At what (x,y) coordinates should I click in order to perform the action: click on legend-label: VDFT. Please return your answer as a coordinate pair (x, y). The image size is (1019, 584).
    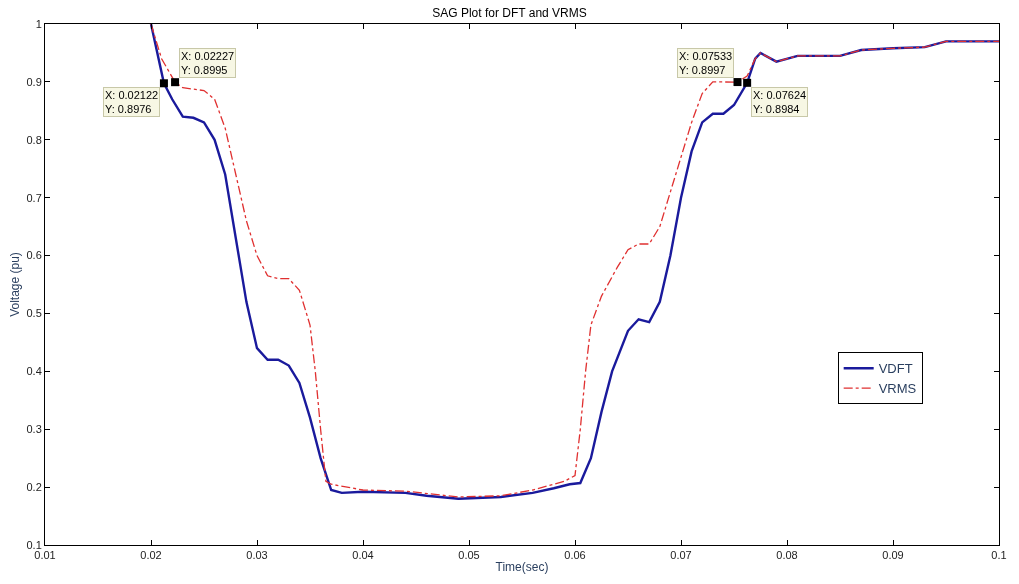
    Looking at the image, I should click on (895, 369).